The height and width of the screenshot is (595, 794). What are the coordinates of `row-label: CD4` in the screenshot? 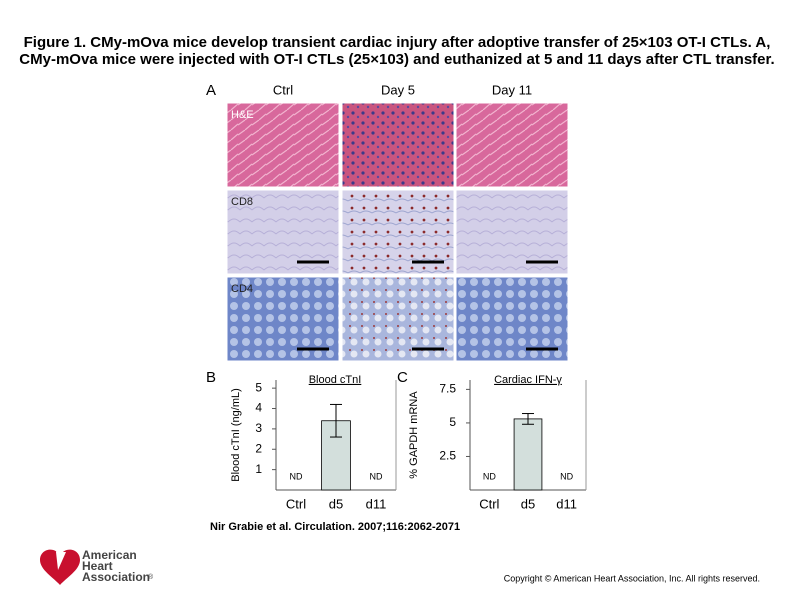 It's located at (242, 289).